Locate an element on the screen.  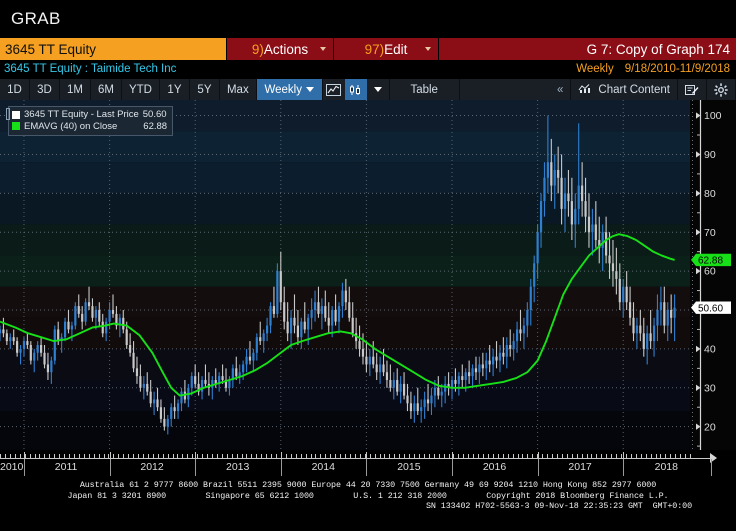
table-button: Table is located at coordinates (425, 89).